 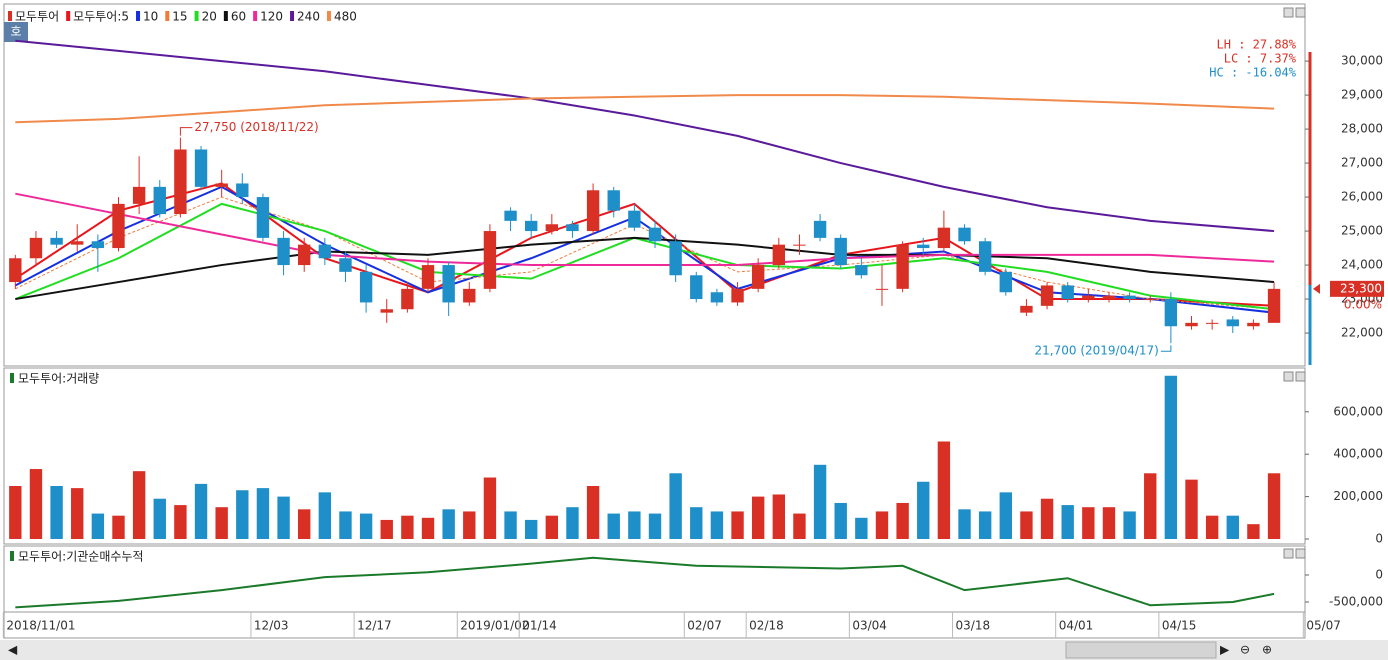 I want to click on y-tick-label: 400,000, so click(x=1358, y=454).